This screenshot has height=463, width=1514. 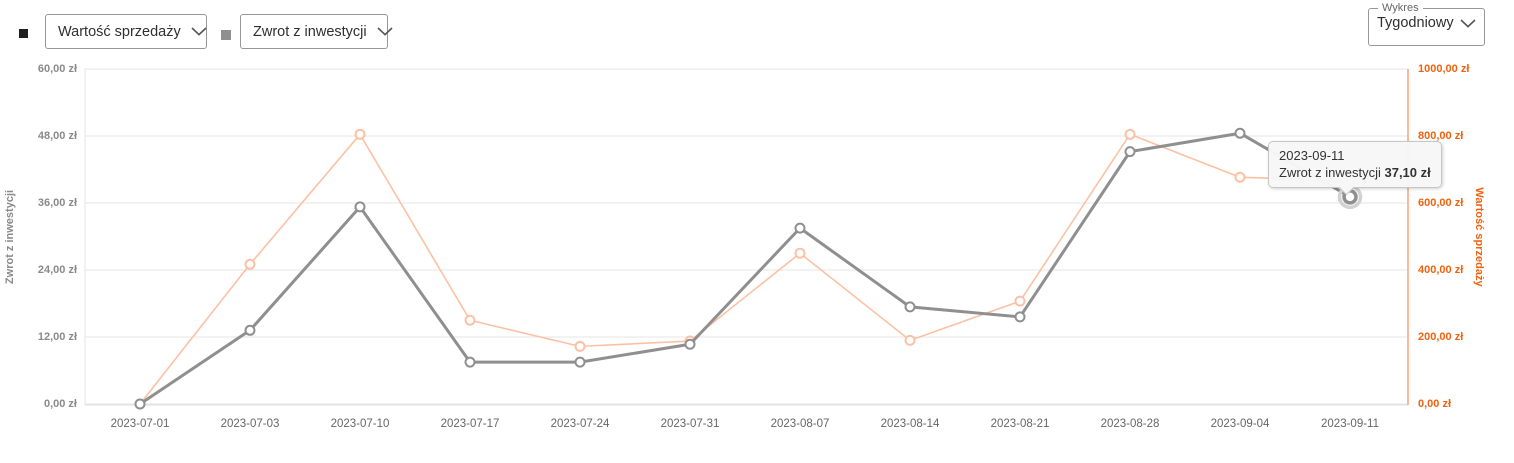 I want to click on x-axis-tick-label: 2023-07-10, so click(x=360, y=424).